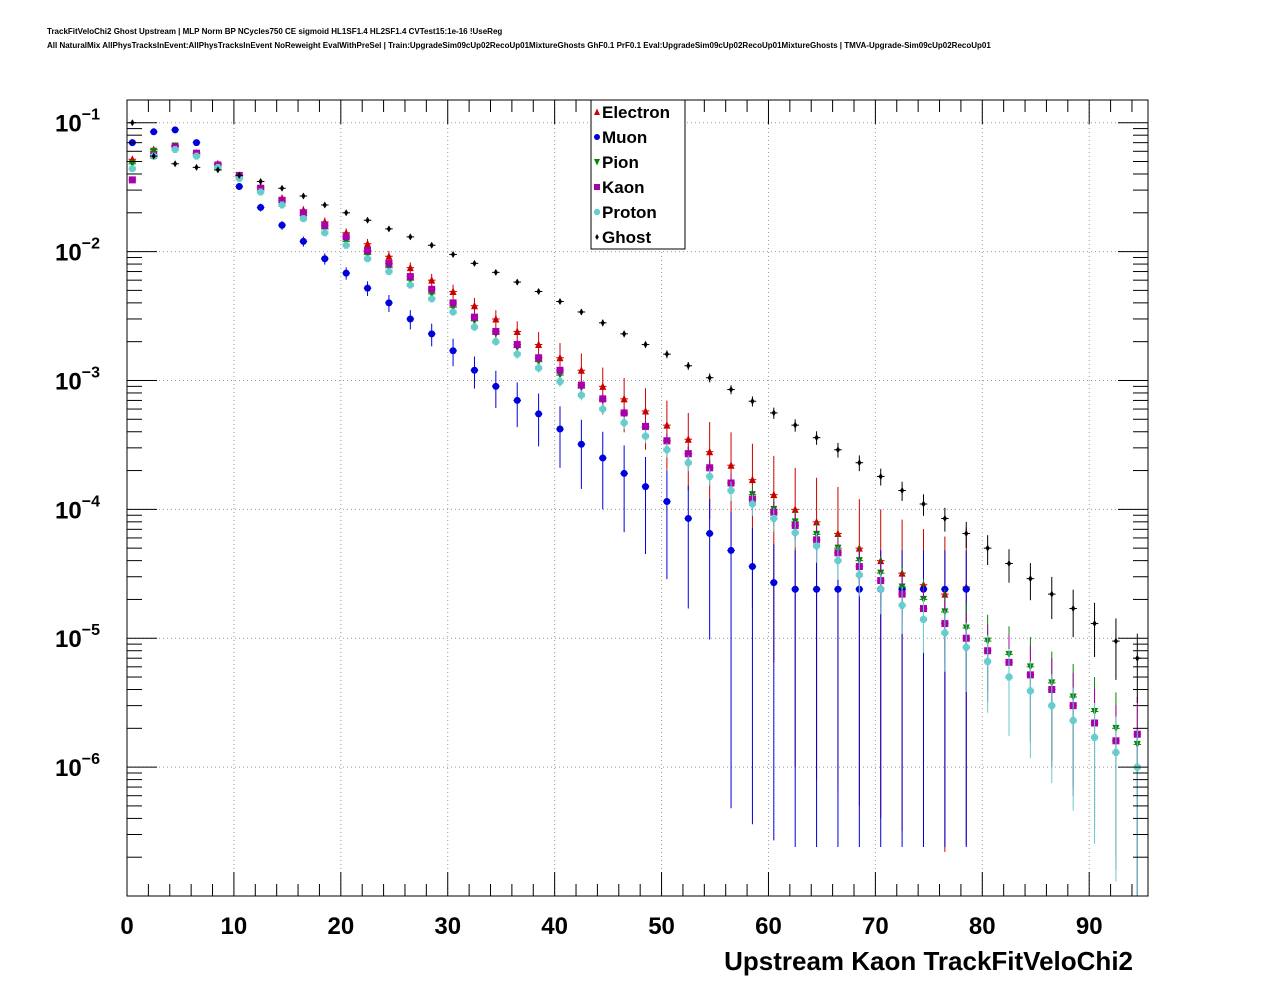  What do you see at coordinates (626, 237) in the screenshot?
I see `legend-entry: Ghost` at bounding box center [626, 237].